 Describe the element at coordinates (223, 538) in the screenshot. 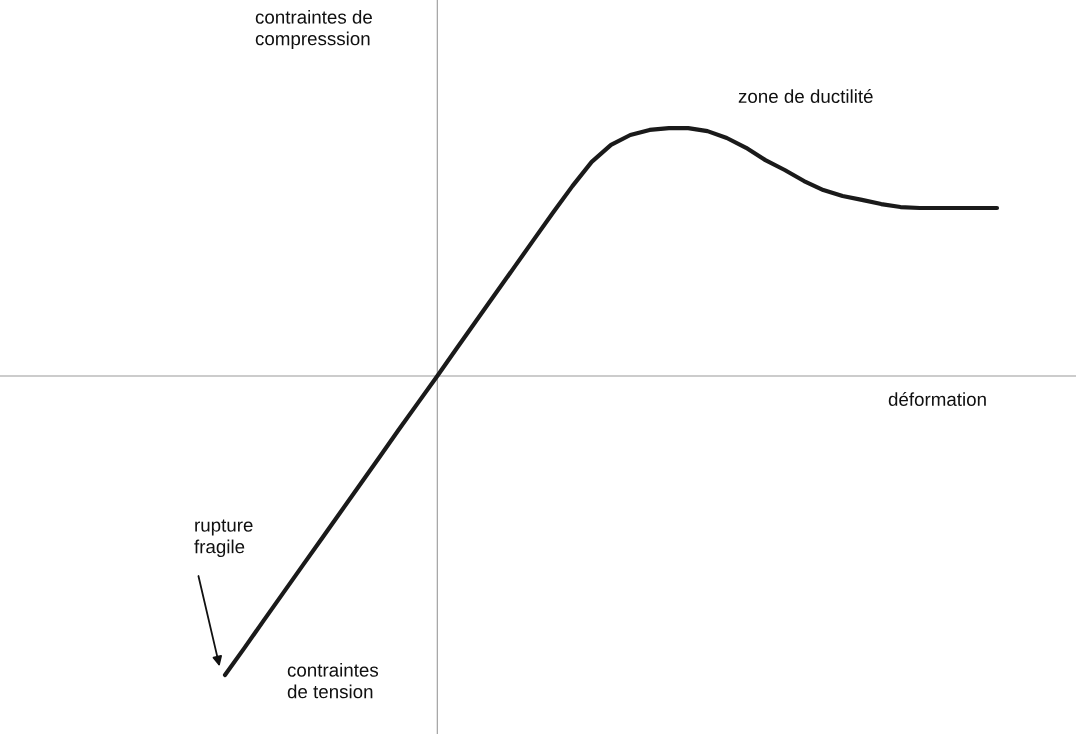

I see `annotation: rupture fragile` at that location.